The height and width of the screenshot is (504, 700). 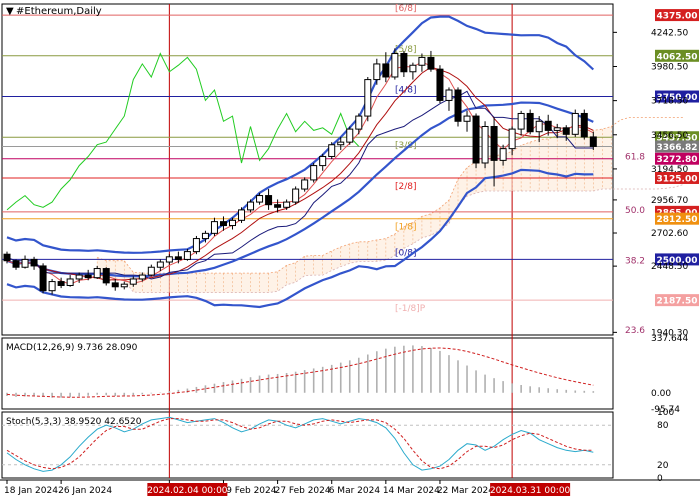 What do you see at coordinates (663, 426) in the screenshot?
I see `stoch-tick-label: 80` at bounding box center [663, 426].